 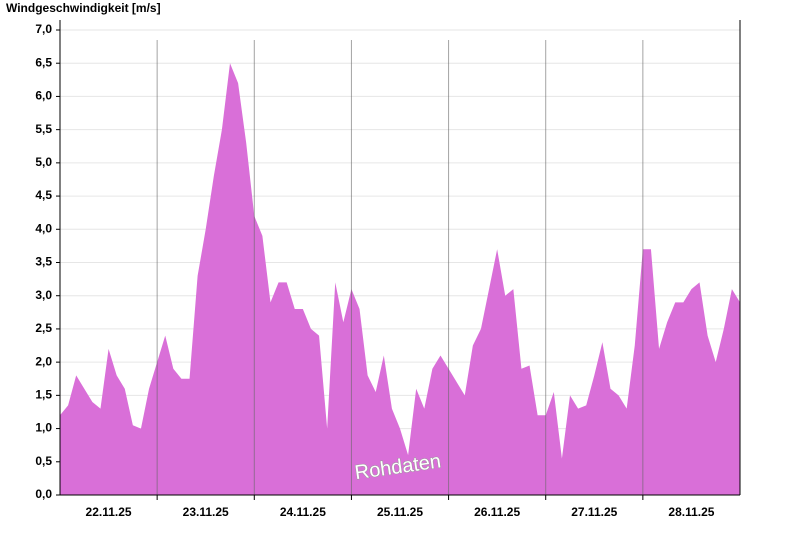 I want to click on chart-title: Windgeschwindigkeit [m/s], so click(x=83, y=8).